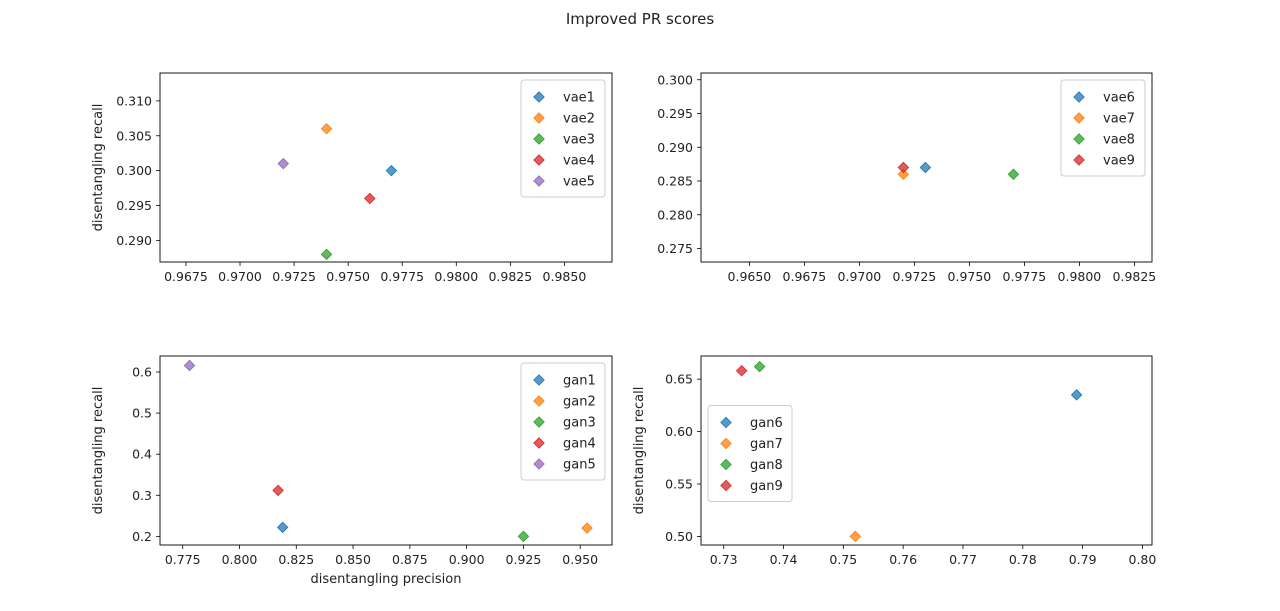 The height and width of the screenshot is (611, 1280). I want to click on legend-marker-gan9, so click(726, 485).